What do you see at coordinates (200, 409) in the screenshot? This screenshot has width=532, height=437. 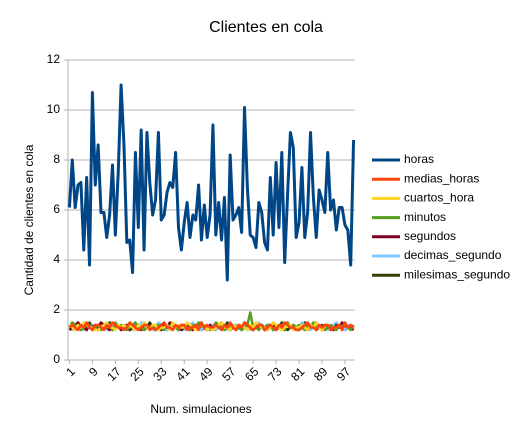 I see `x-axis-title: Num. simulaciones` at bounding box center [200, 409].